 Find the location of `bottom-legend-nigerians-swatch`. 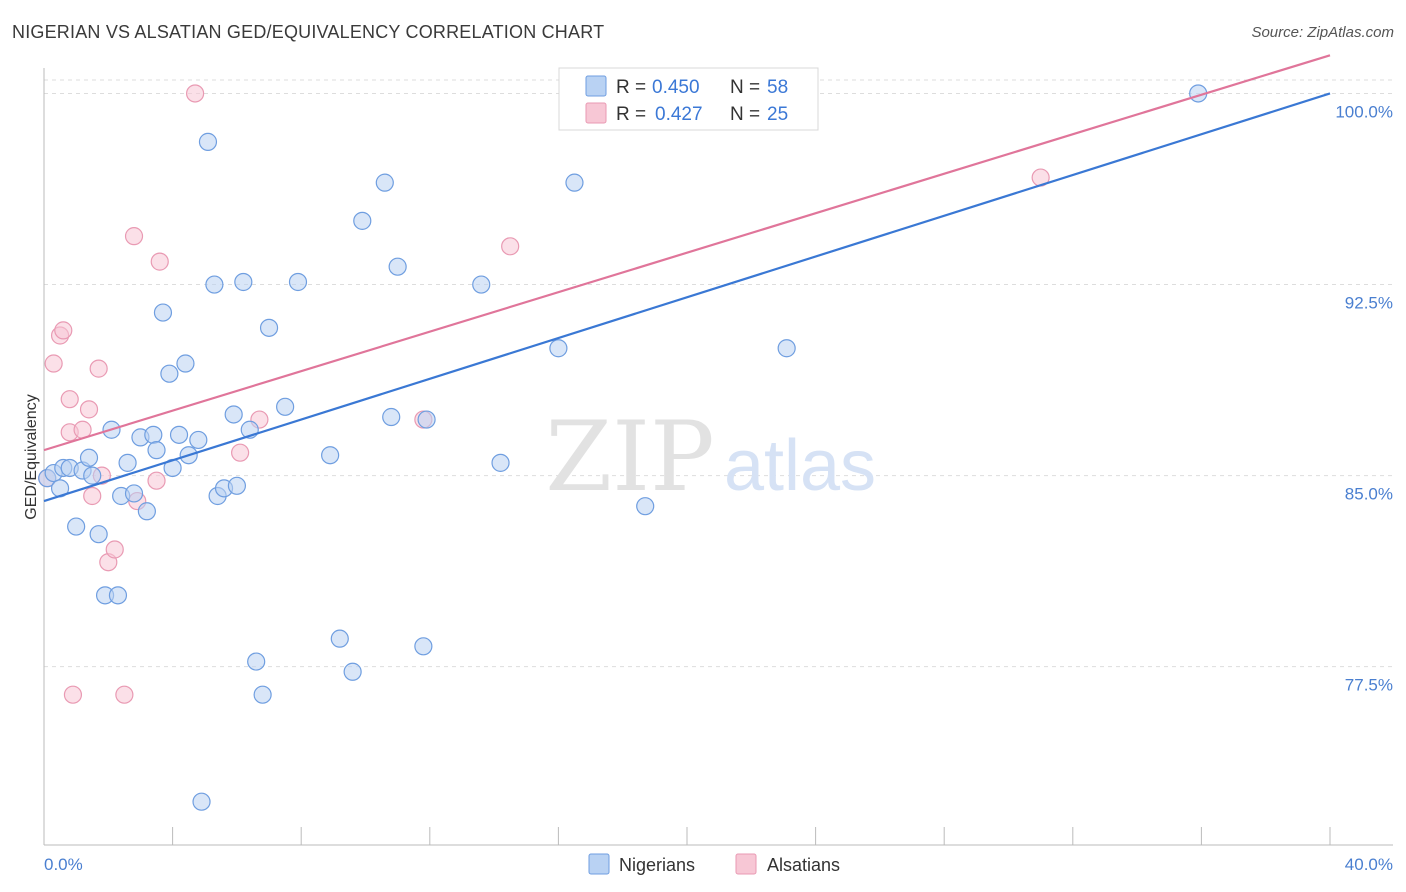

bottom-legend-nigerians-swatch is located at coordinates (599, 864).